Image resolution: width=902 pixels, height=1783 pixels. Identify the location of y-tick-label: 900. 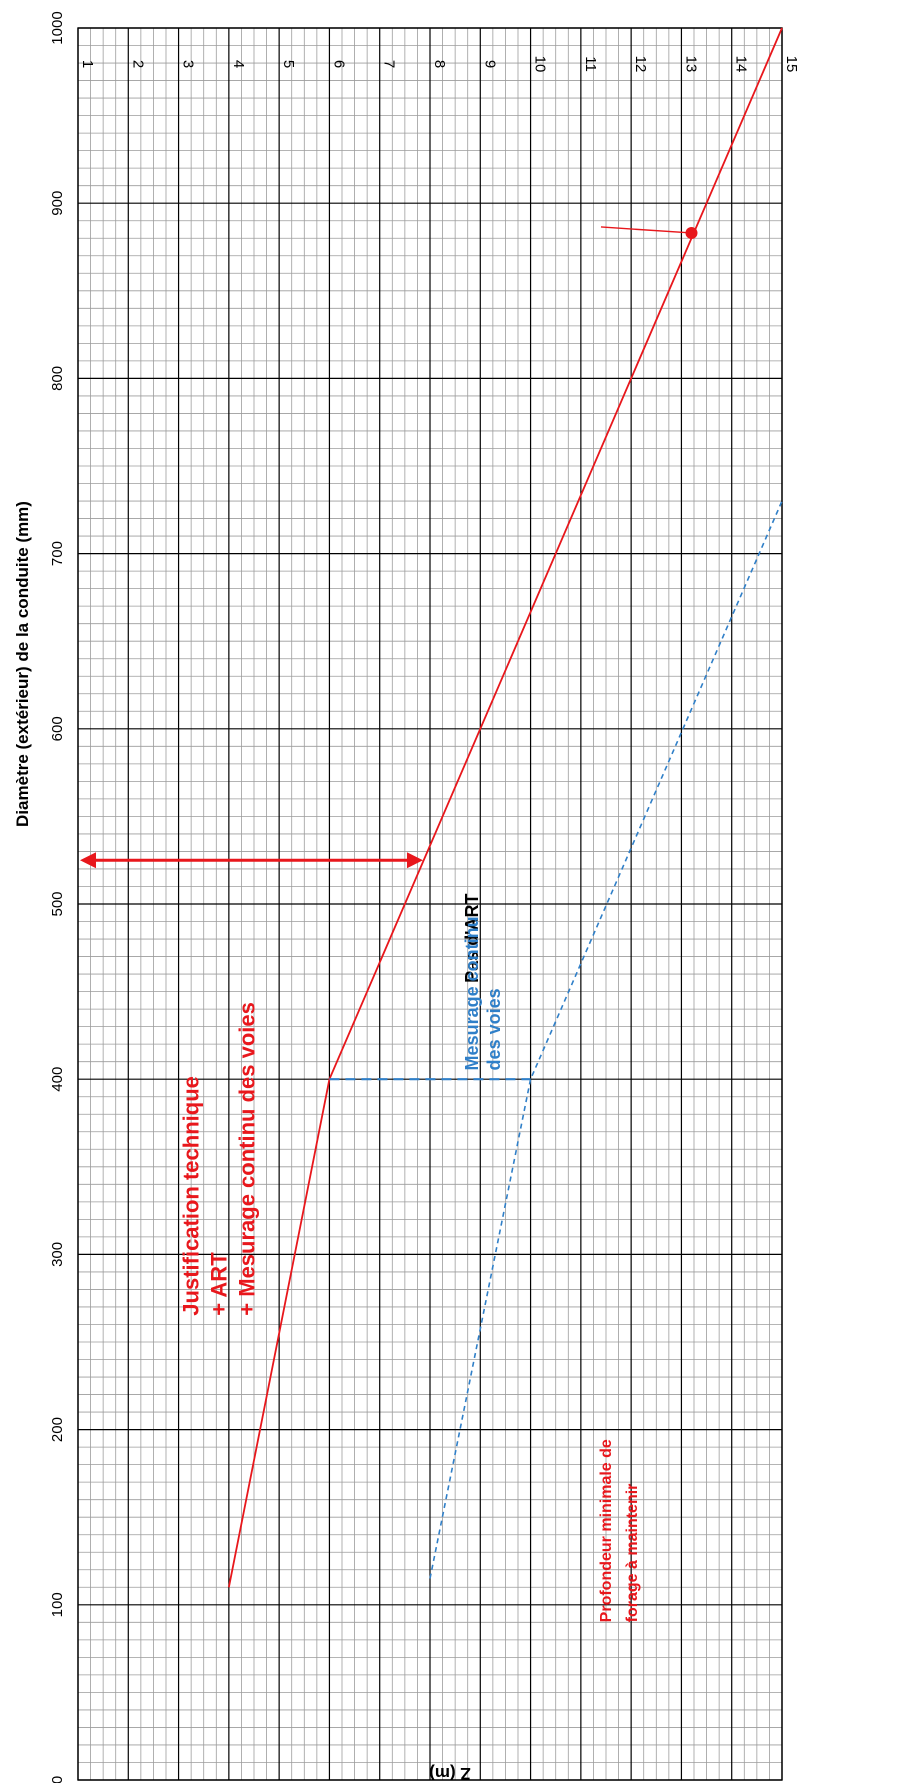
(57, 203).